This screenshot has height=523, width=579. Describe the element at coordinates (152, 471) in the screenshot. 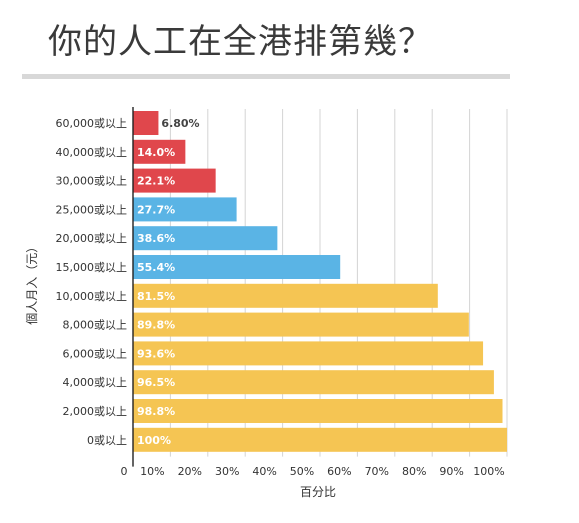

I see `x-tick-label: 10%` at that location.